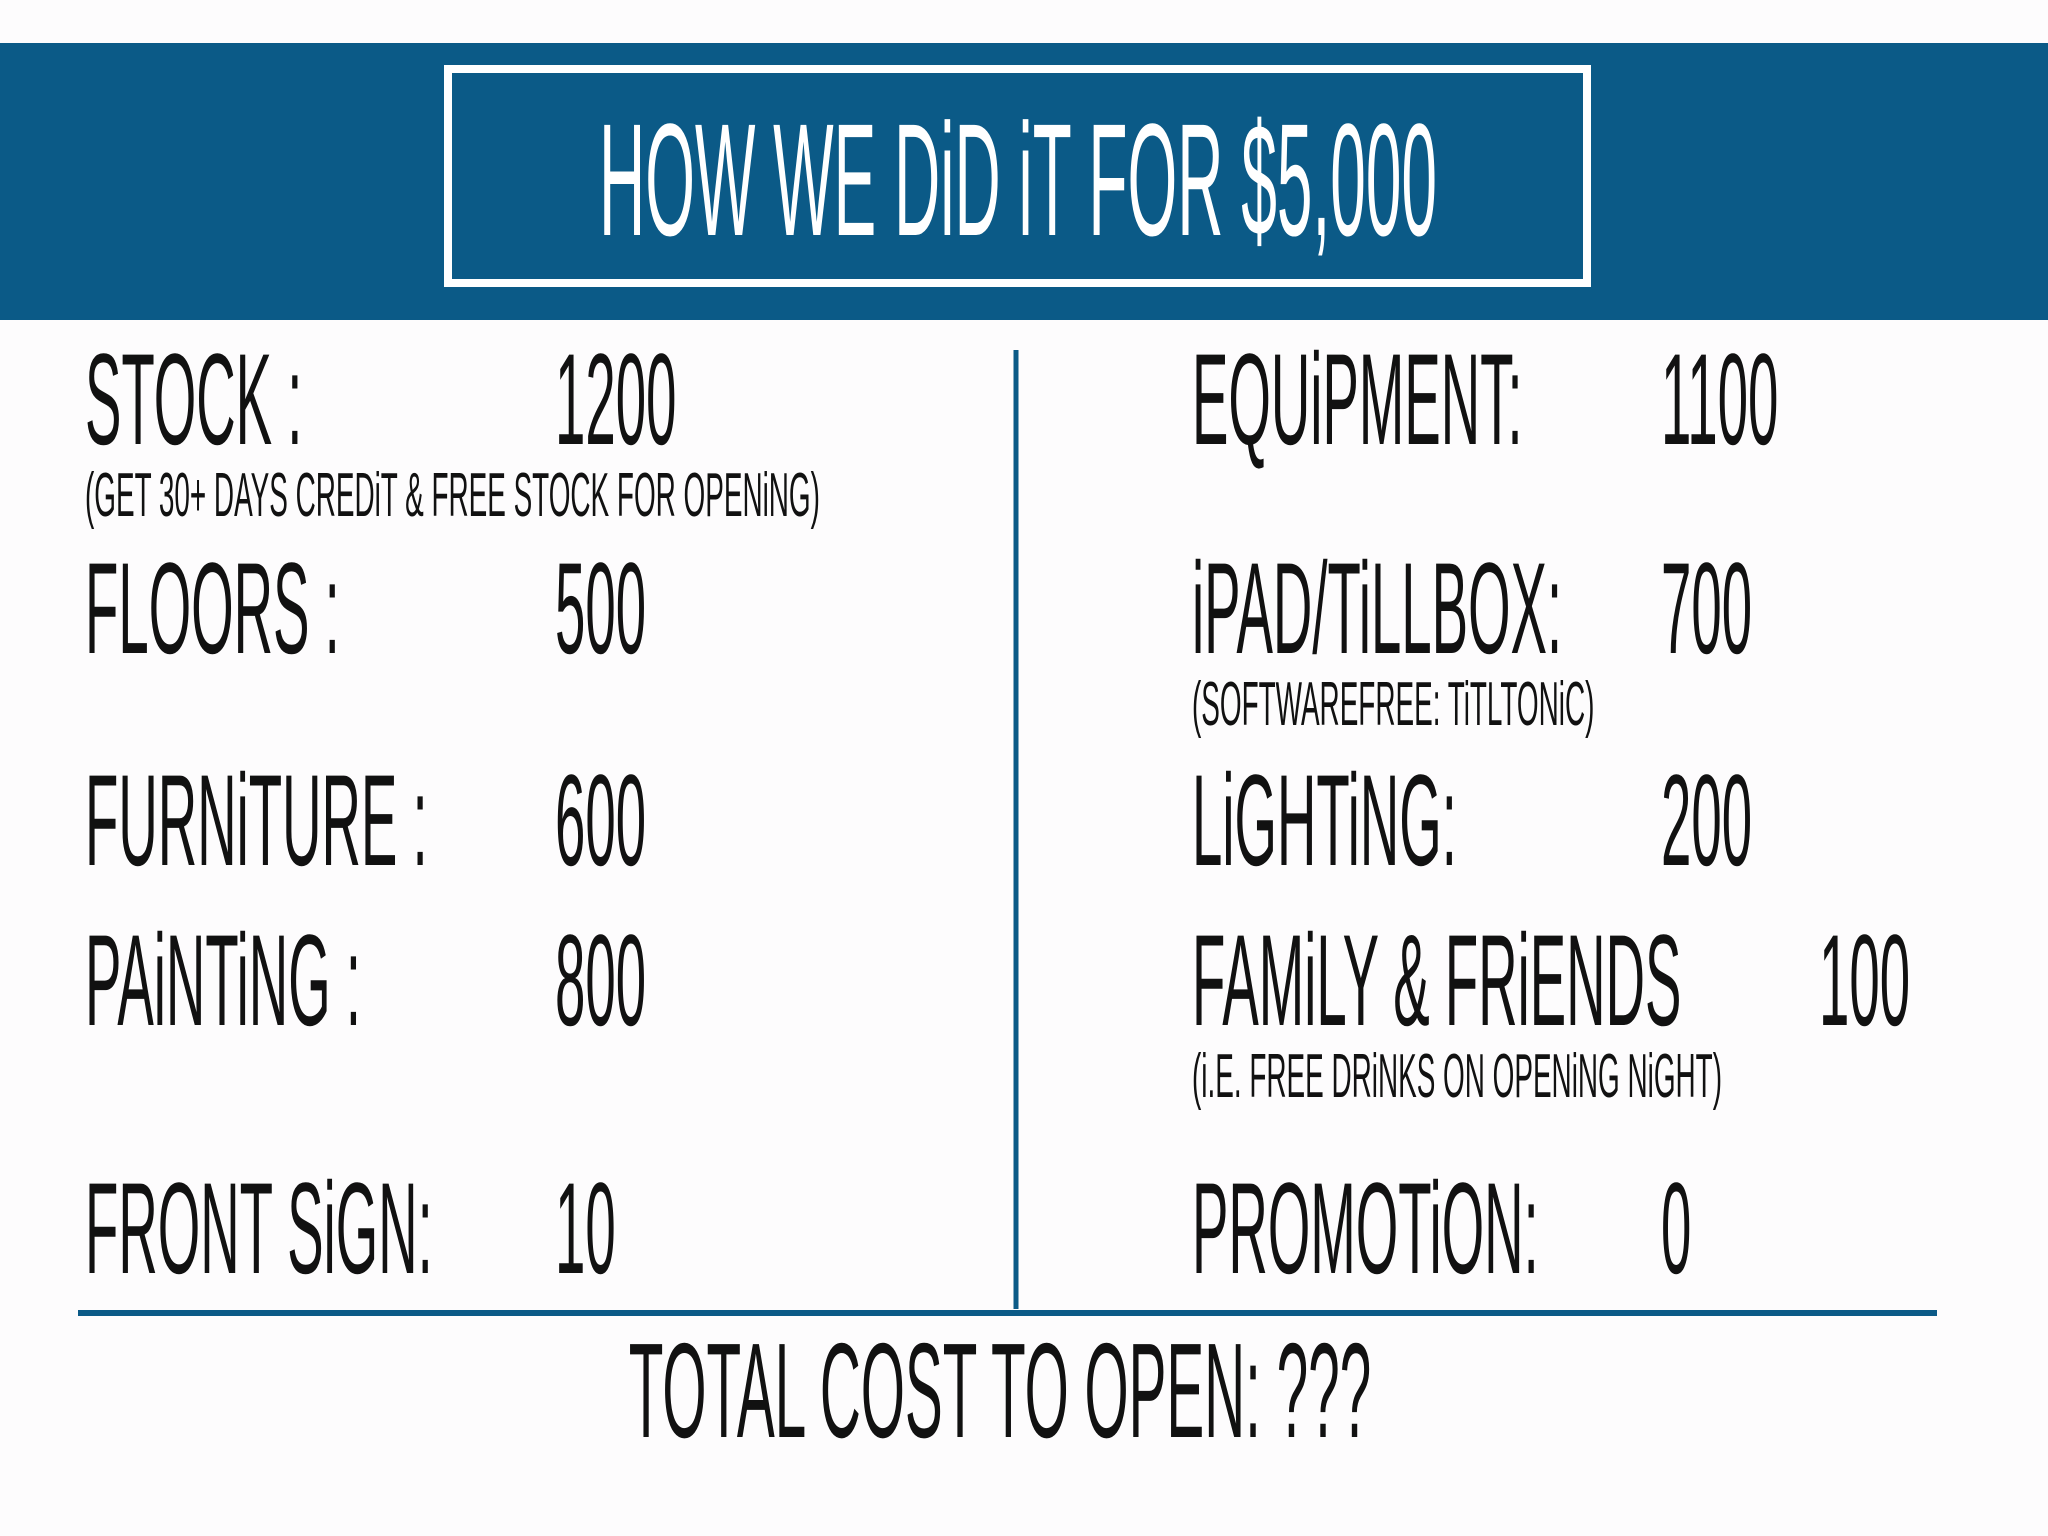 The width and height of the screenshot is (2048, 1536). I want to click on item-amount: 10, so click(585, 1229).